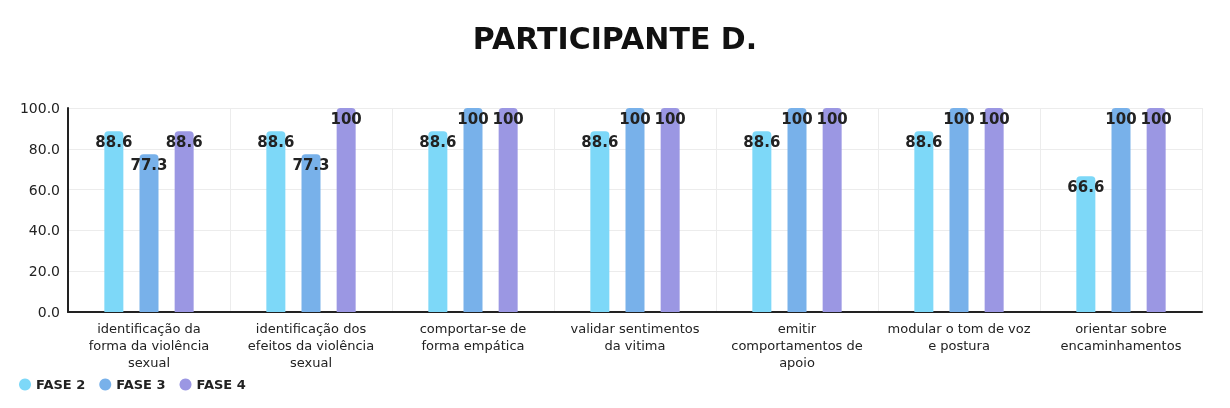 The height and width of the screenshot is (408, 1230). Describe the element at coordinates (44, 189) in the screenshot. I see `y-tick-label: 60.0` at that location.